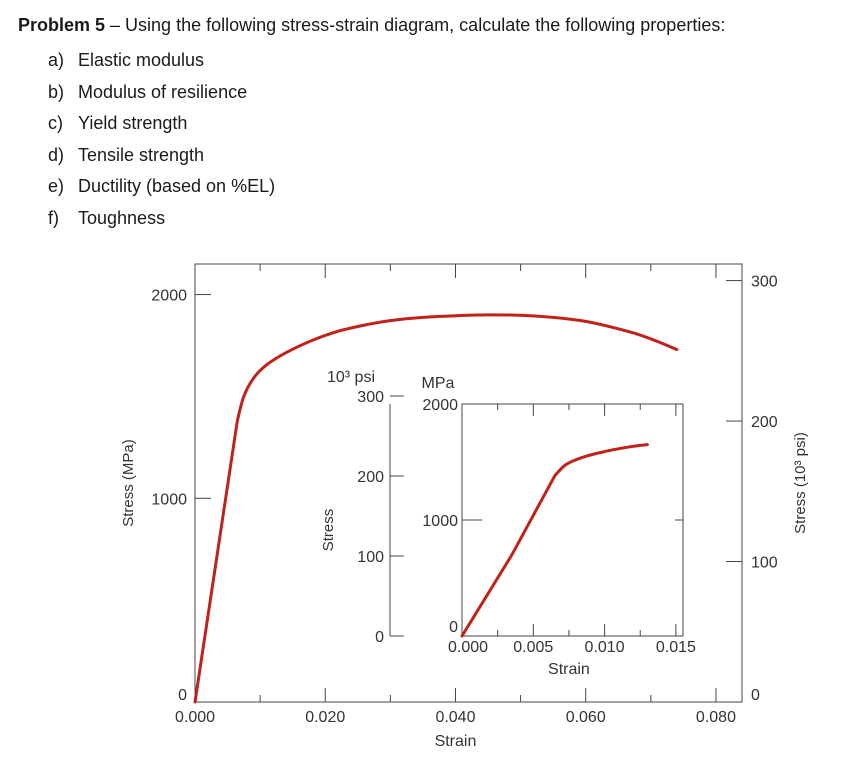 The image size is (850, 770). What do you see at coordinates (56, 91) in the screenshot?
I see `item-letter: b)` at bounding box center [56, 91].